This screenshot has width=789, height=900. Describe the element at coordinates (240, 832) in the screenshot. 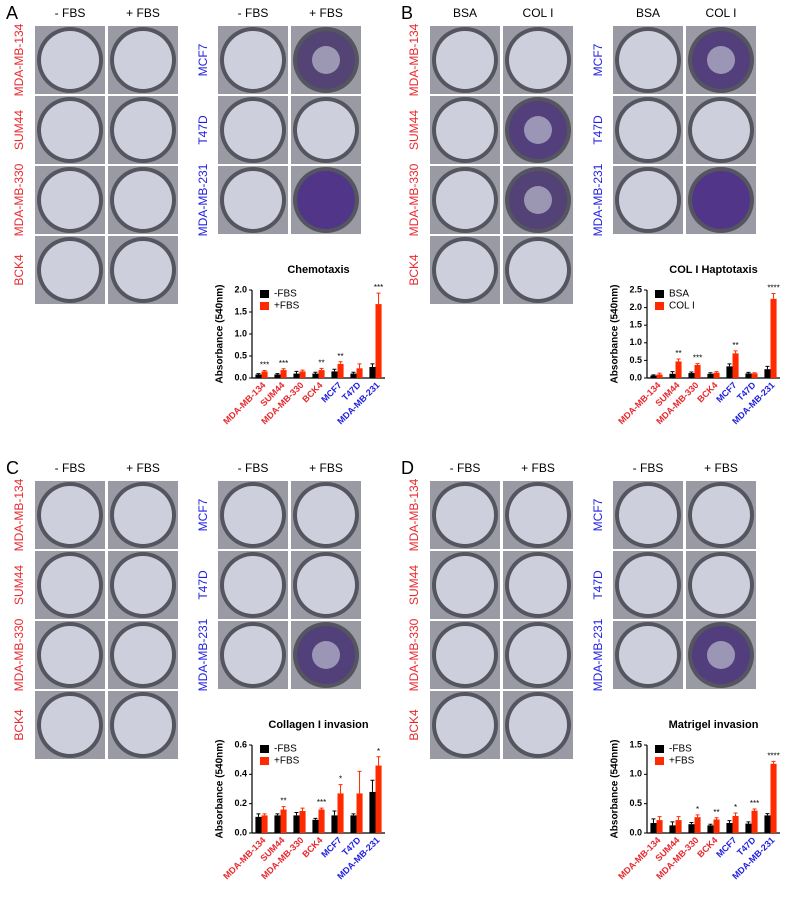

I see `y-tick-label: 0.0` at that location.